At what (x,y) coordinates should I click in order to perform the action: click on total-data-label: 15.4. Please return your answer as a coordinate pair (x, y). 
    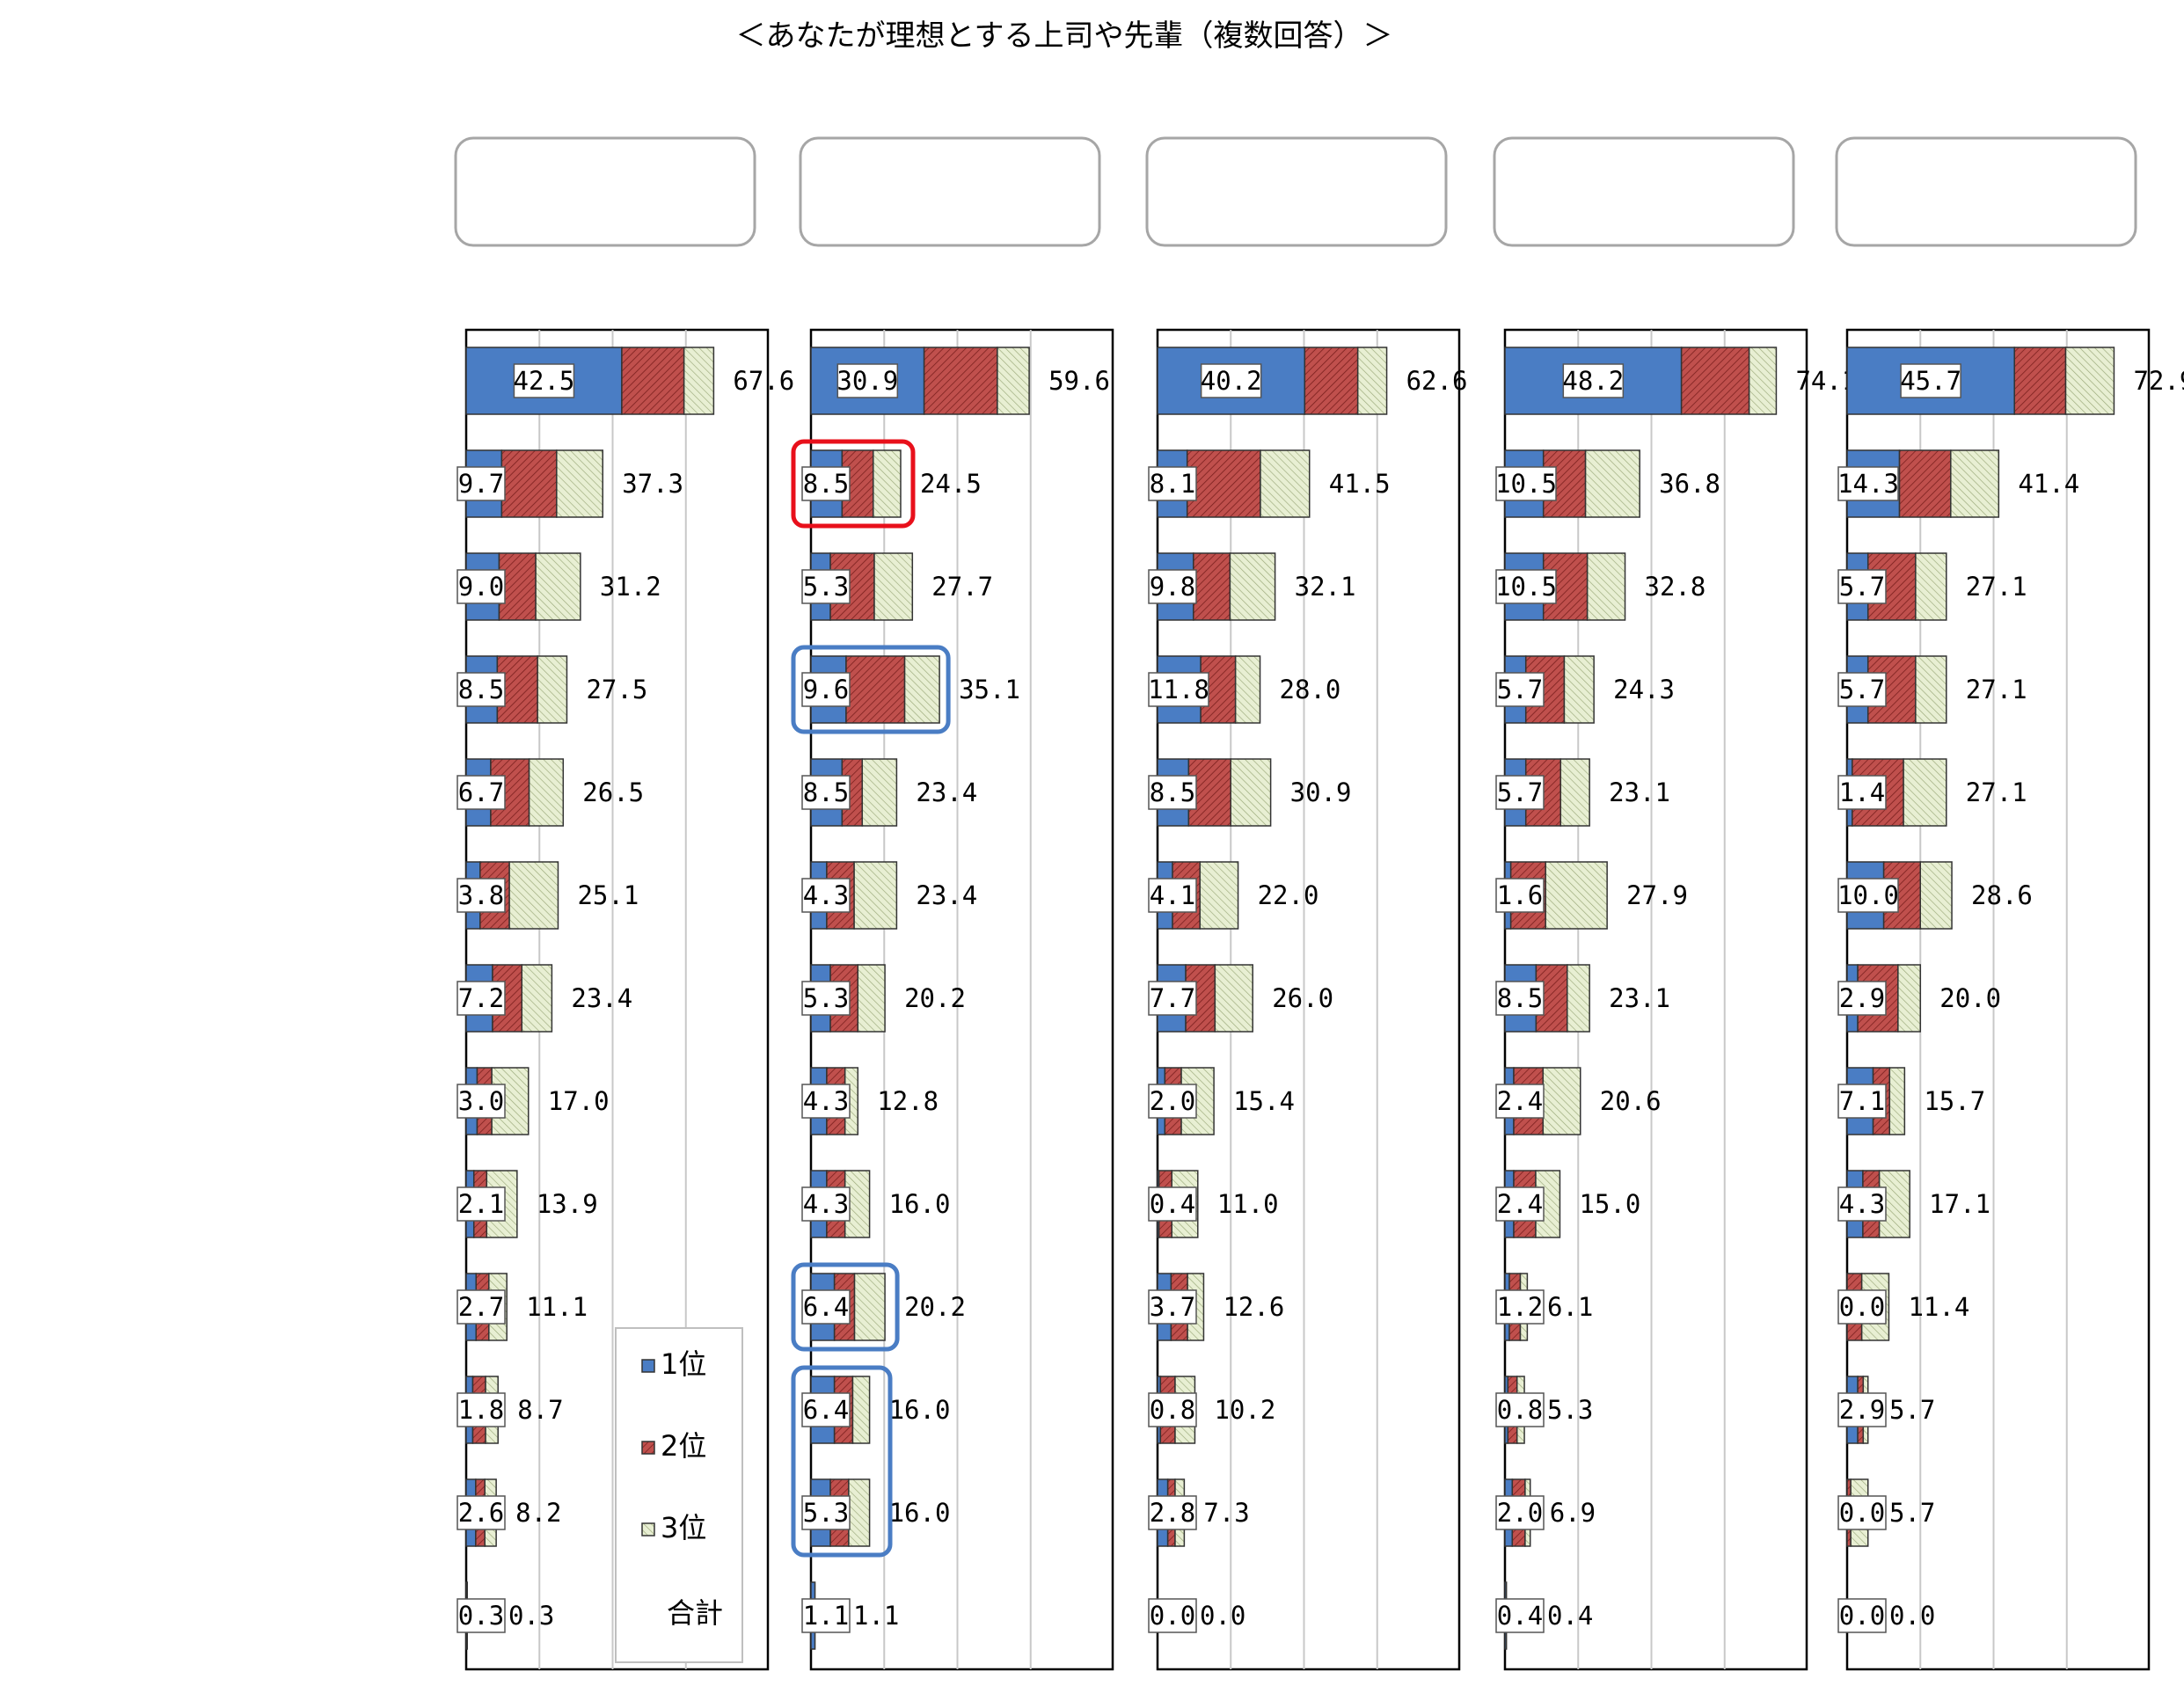
    Looking at the image, I should click on (1264, 1101).